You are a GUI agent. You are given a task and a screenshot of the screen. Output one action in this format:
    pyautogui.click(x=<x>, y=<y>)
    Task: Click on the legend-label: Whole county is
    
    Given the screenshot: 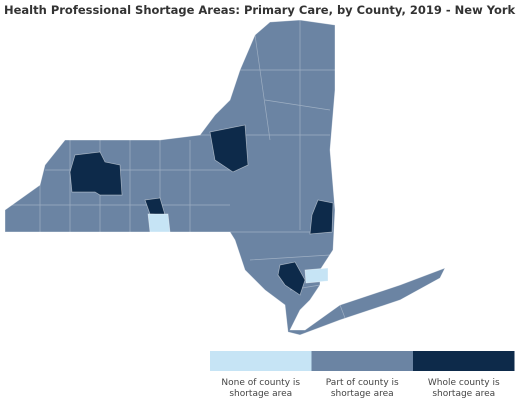 What is the action you would take?
    pyautogui.click(x=464, y=383)
    